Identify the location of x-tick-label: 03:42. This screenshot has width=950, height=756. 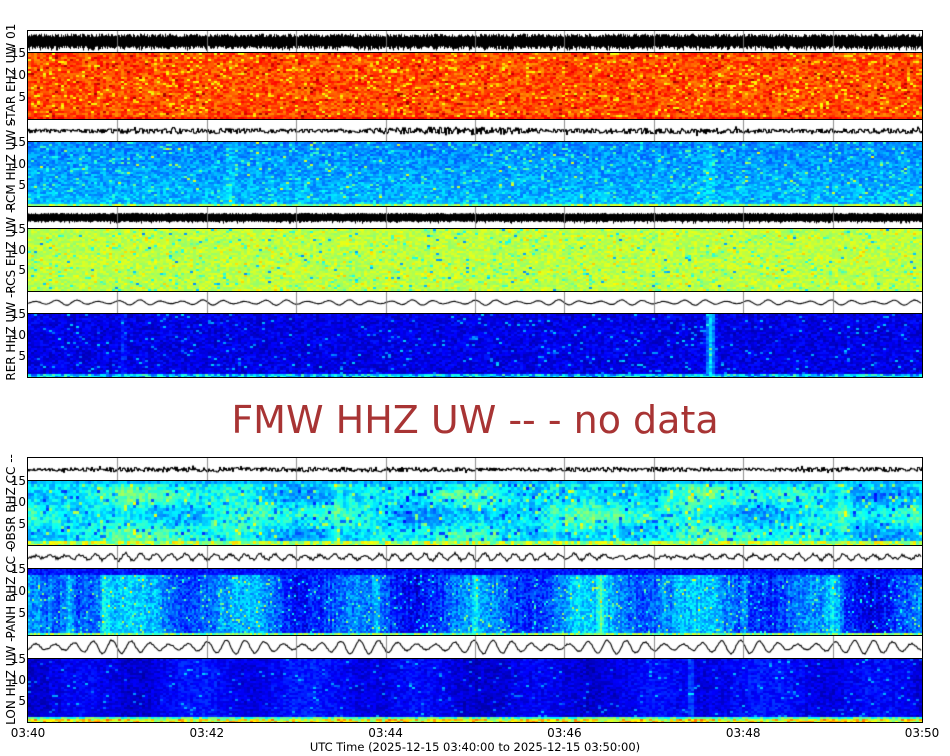
(207, 733).